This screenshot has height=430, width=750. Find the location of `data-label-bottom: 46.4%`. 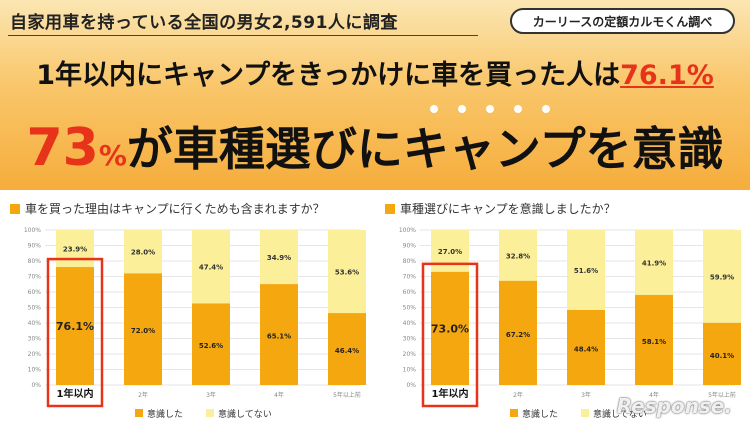

data-label-bottom: 46.4% is located at coordinates (347, 351).